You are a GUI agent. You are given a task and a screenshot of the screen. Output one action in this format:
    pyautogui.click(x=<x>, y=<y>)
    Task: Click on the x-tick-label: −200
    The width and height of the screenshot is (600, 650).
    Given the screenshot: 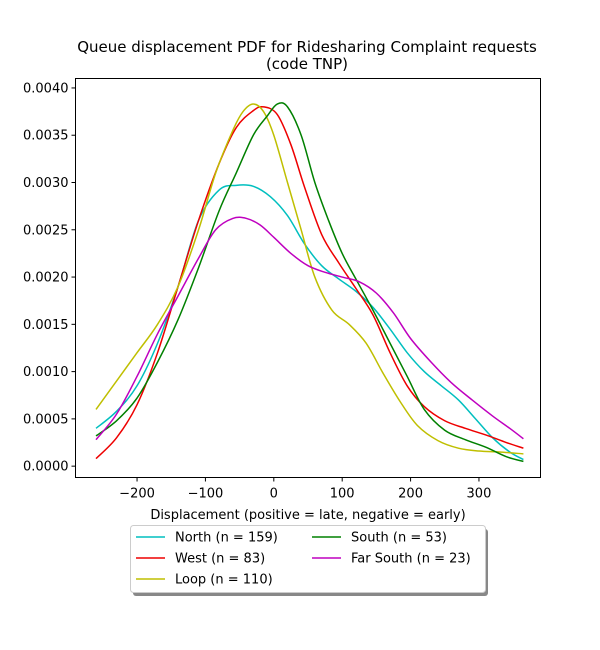 What is the action you would take?
    pyautogui.click(x=137, y=494)
    